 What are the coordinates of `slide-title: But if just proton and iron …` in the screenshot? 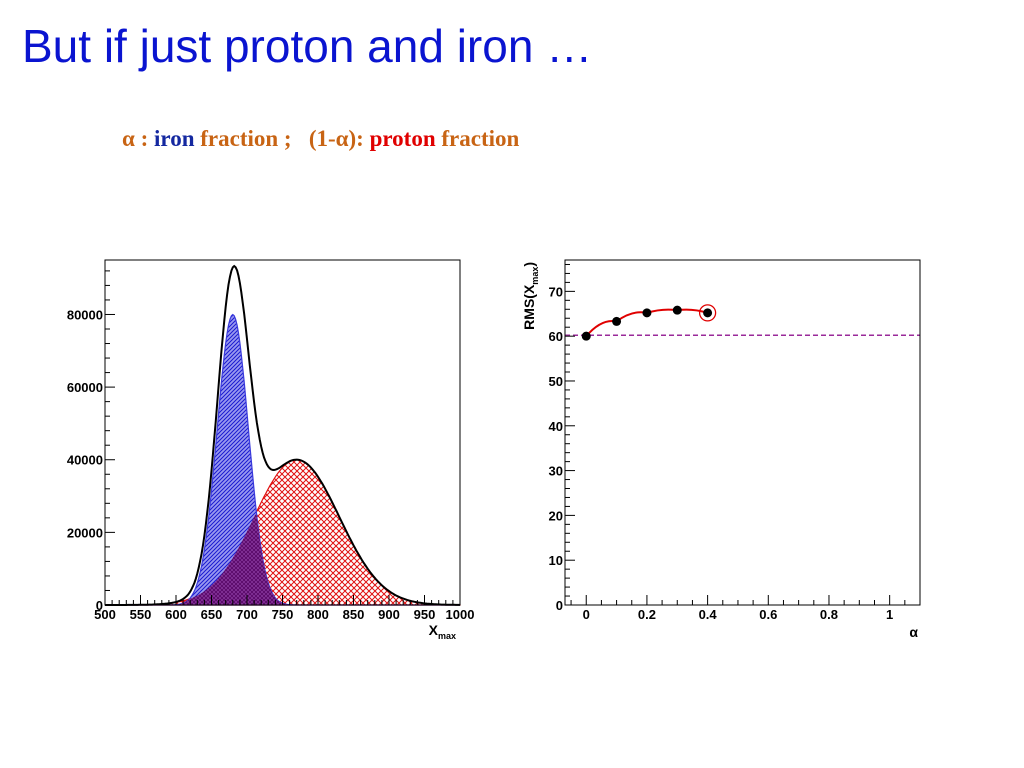 It's located at (307, 46).